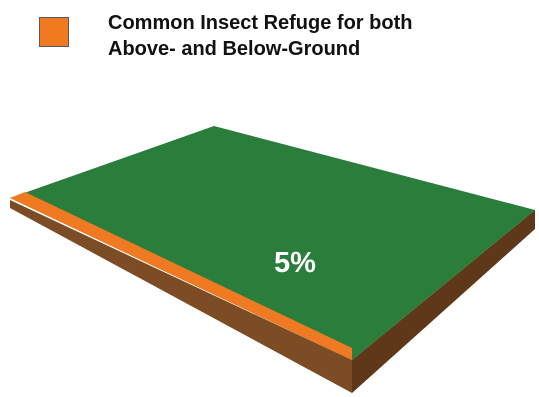 This screenshot has width=539, height=397. What do you see at coordinates (54, 32) in the screenshot?
I see `refuge-legend-swatch` at bounding box center [54, 32].